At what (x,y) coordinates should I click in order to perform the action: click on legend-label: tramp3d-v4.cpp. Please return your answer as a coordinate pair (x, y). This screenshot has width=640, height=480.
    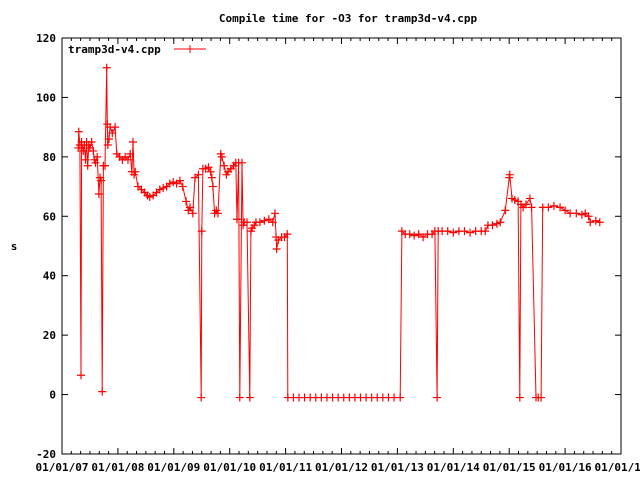
    Looking at the image, I should click on (114, 49).